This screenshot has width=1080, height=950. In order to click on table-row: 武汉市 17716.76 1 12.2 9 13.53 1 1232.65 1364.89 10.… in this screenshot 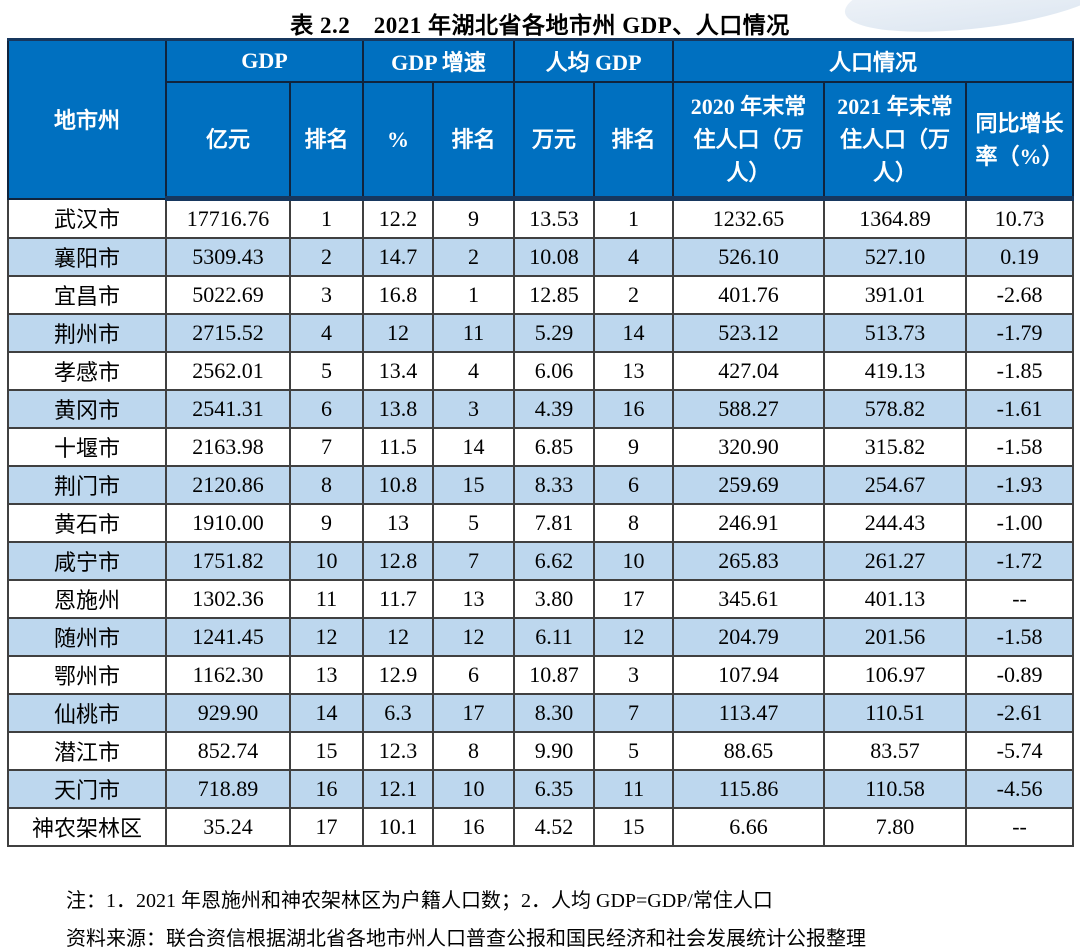, I will do `click(541, 218)`.